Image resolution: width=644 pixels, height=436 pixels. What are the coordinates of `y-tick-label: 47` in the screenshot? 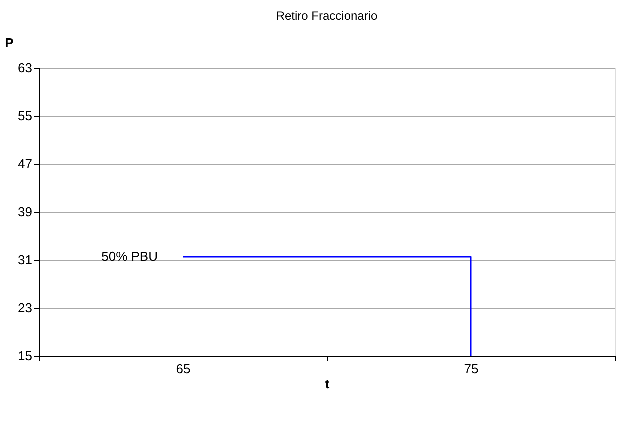 It's located at (25, 164).